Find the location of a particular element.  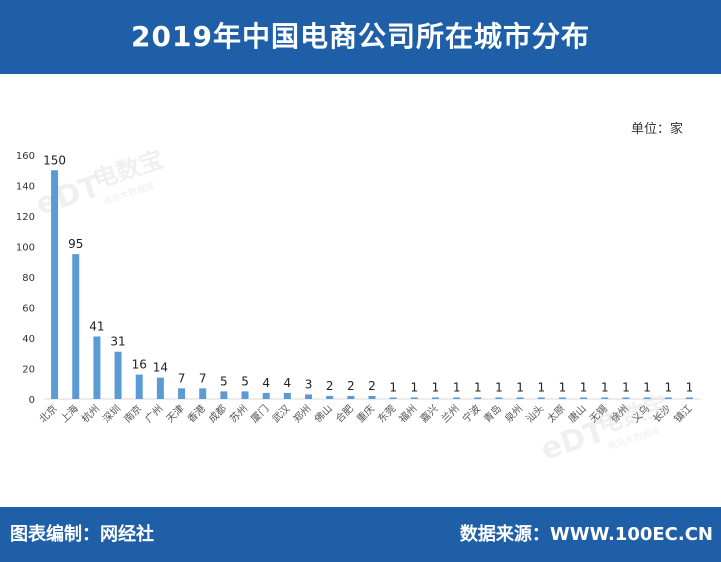

data-label: 3 is located at coordinates (309, 384).